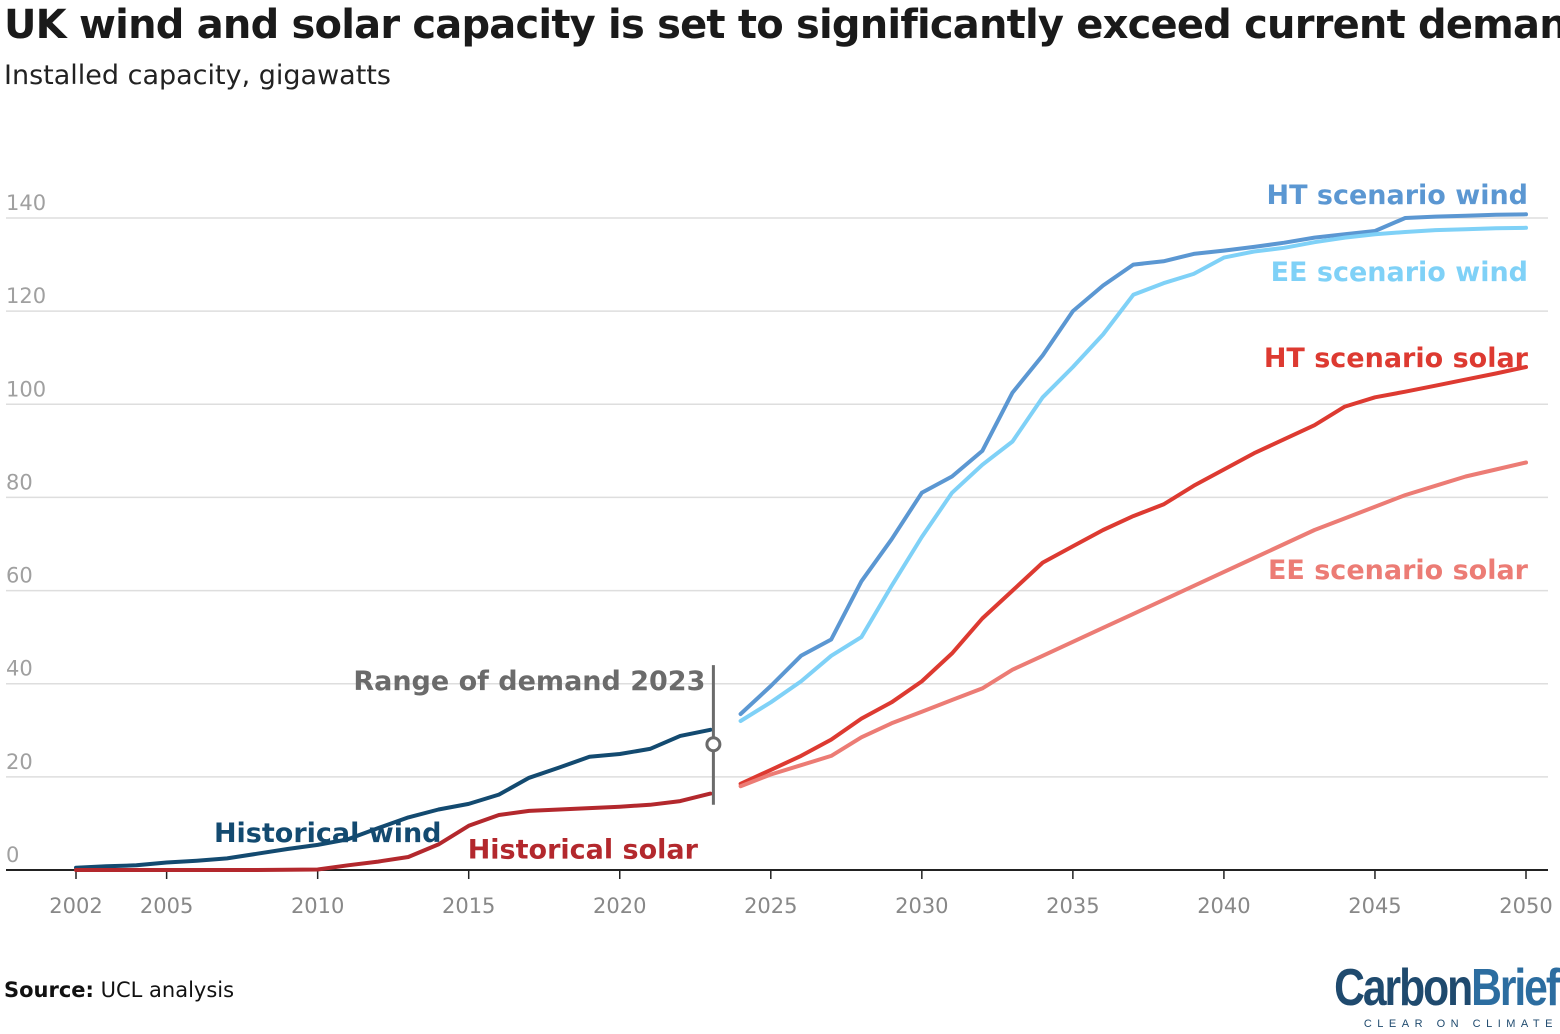 Image resolution: width=1560 pixels, height=1034 pixels. Describe the element at coordinates (1399, 272) in the screenshot. I see `ee-scenario-wind-label: EE scenario wind` at that location.